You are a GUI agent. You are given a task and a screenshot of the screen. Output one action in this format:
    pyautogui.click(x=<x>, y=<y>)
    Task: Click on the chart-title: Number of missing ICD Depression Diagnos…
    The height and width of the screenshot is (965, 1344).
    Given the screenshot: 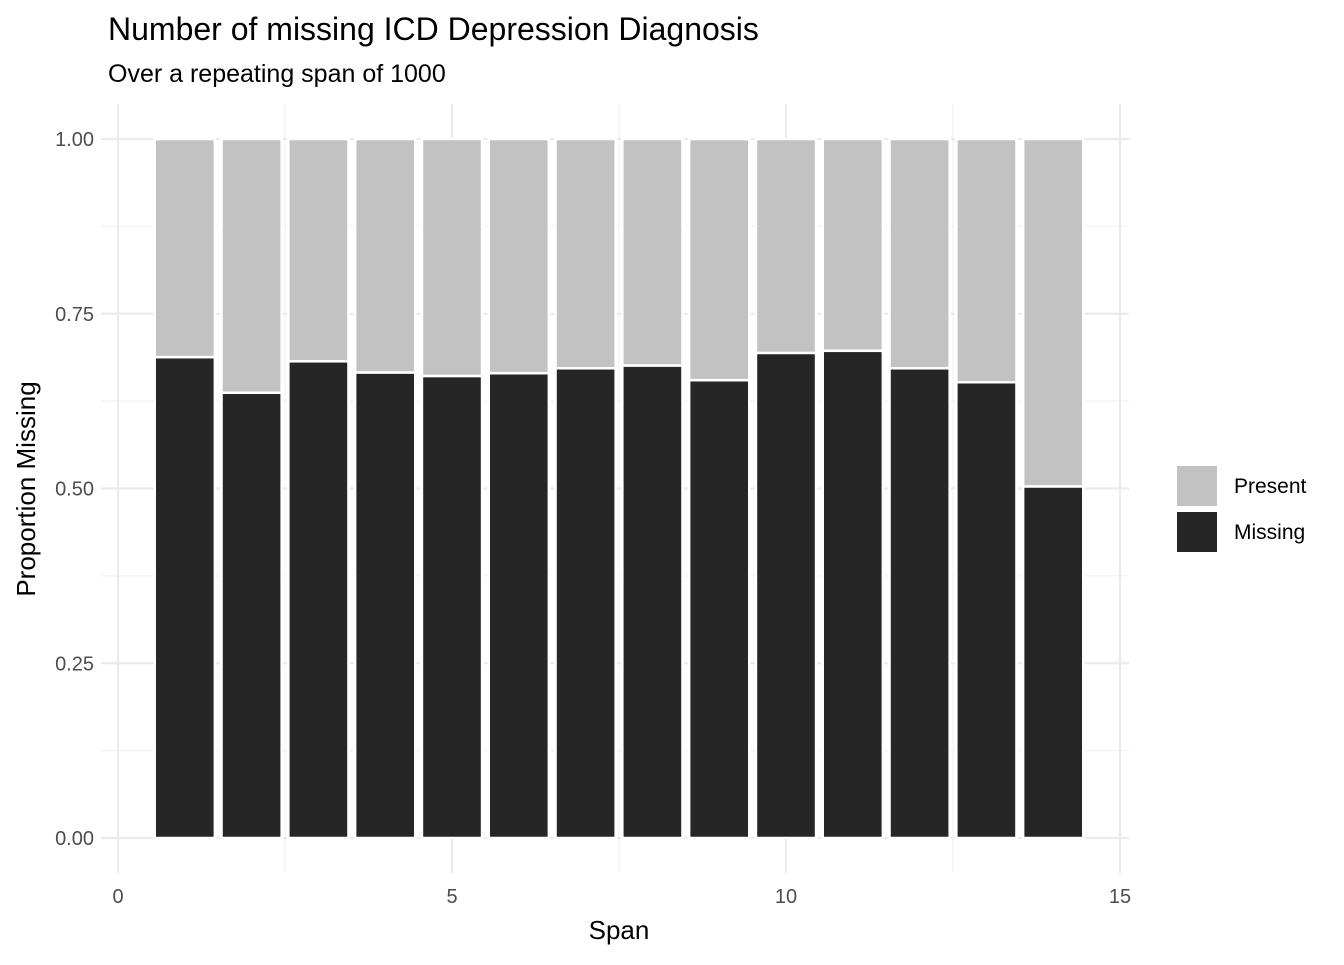 What is the action you would take?
    pyautogui.click(x=433, y=29)
    